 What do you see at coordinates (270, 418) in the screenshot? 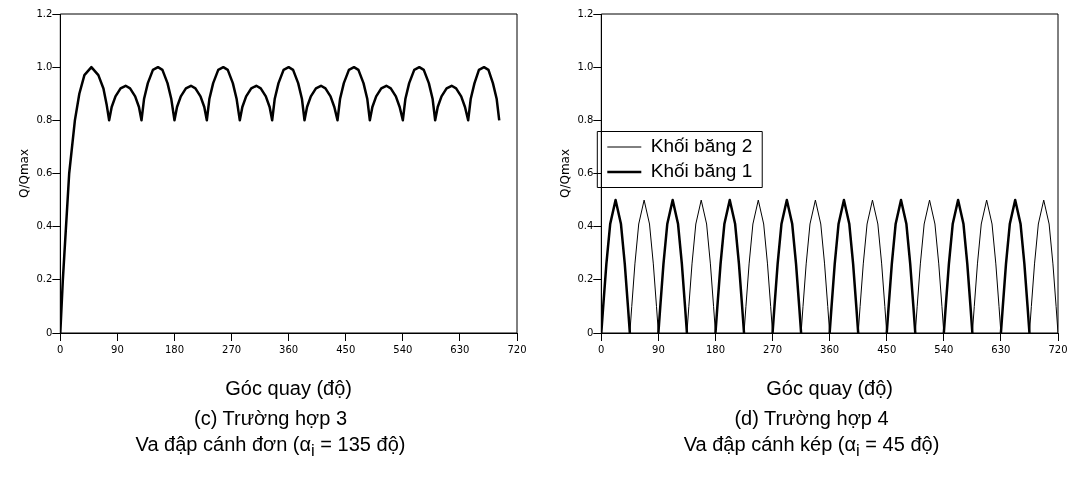
I see `text: (c) Trường hợp 3` at bounding box center [270, 418].